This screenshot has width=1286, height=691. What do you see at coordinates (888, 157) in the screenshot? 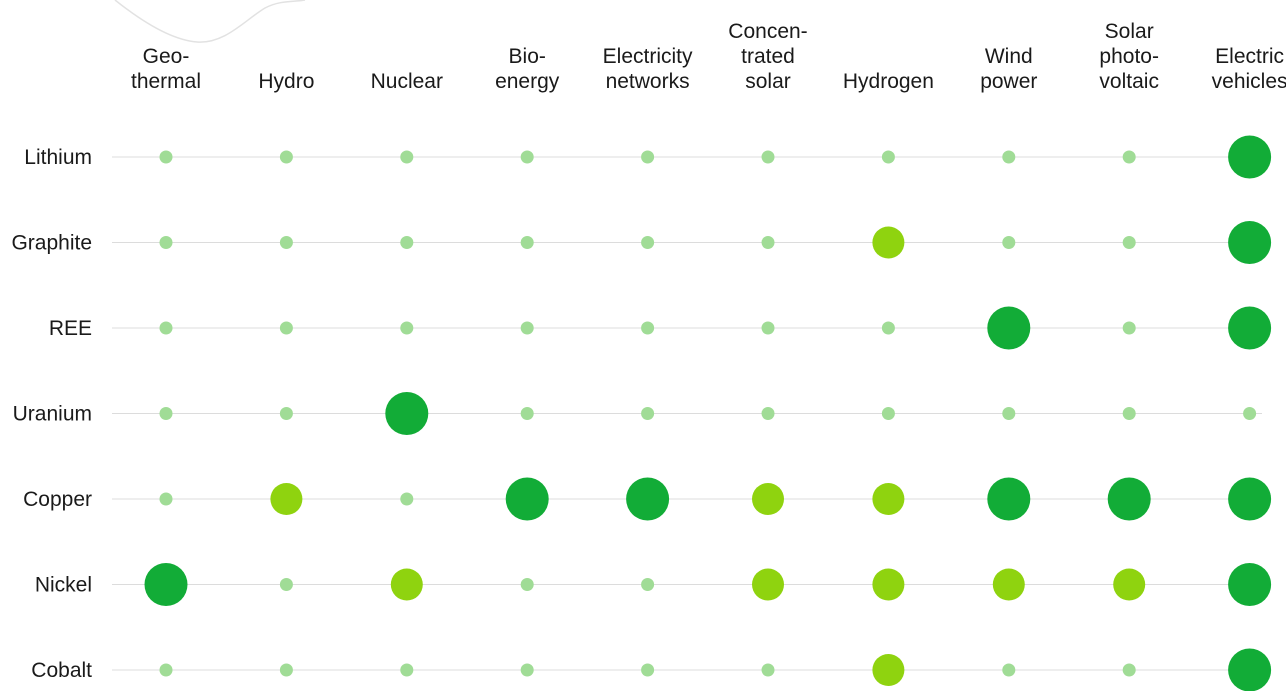
I see `dot-lithium-hydrogen` at bounding box center [888, 157].